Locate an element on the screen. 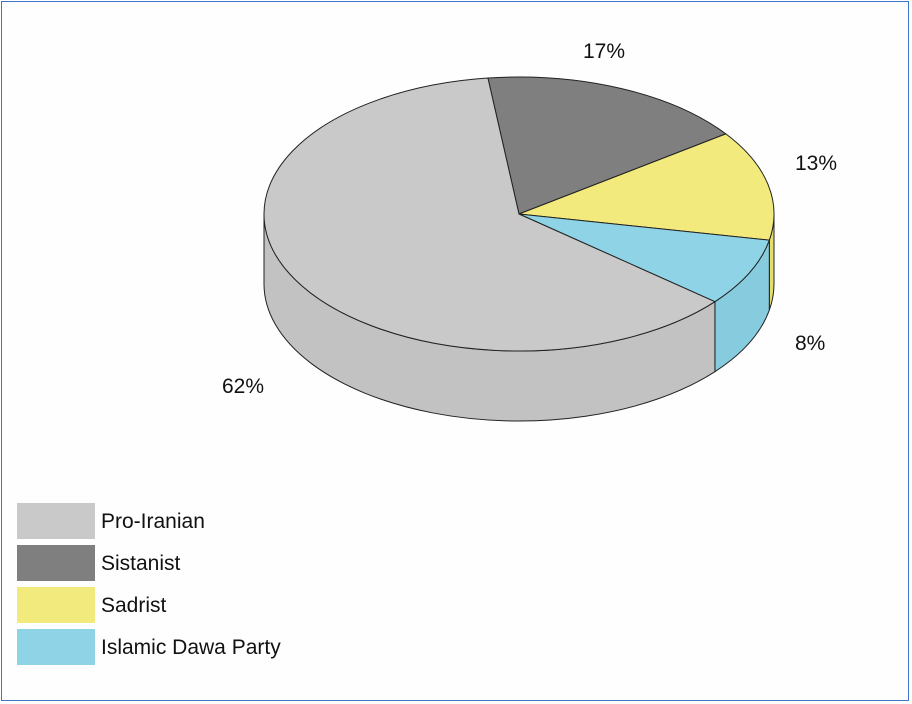 Image resolution: width=912 pixels, height=704 pixels. slice-label-pro-iranian: 62% is located at coordinates (243, 386).